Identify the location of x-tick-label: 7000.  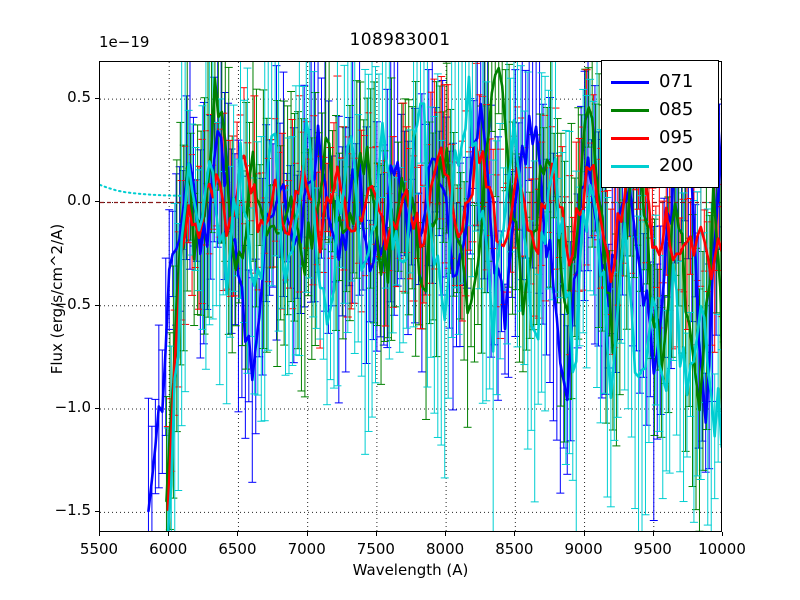
(306, 549).